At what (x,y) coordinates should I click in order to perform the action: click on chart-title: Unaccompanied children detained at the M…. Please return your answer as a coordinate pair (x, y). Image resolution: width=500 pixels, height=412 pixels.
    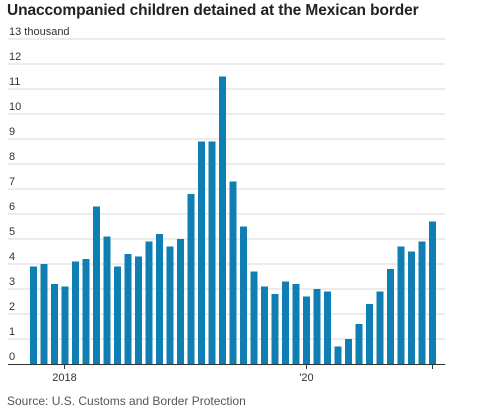
    Looking at the image, I should click on (213, 10).